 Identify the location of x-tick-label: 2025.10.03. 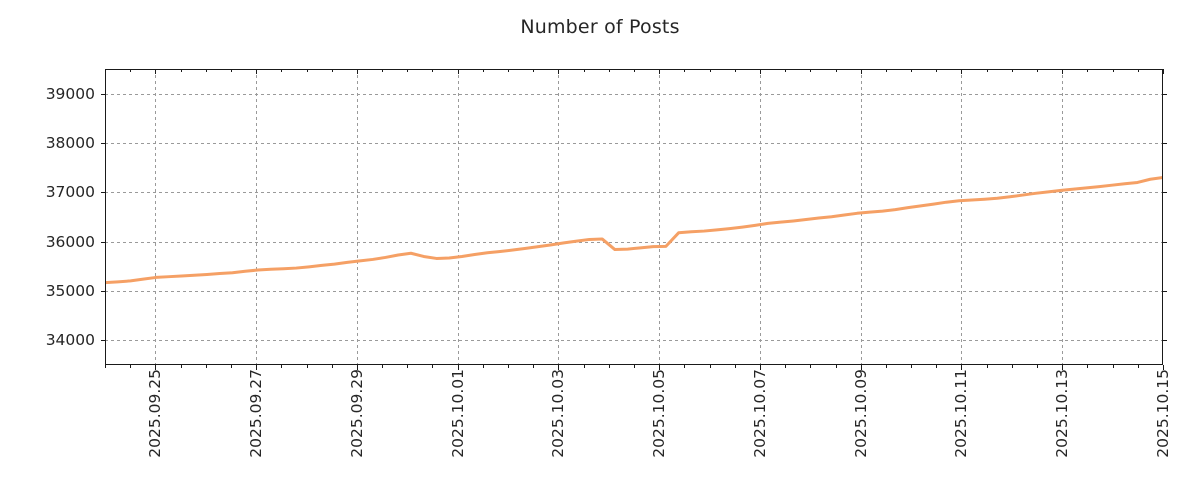
(558, 413).